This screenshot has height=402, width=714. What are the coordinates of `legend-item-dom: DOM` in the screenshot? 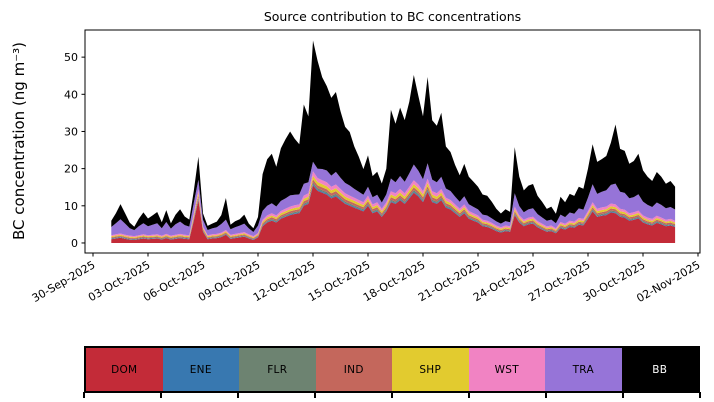 It's located at (124, 369).